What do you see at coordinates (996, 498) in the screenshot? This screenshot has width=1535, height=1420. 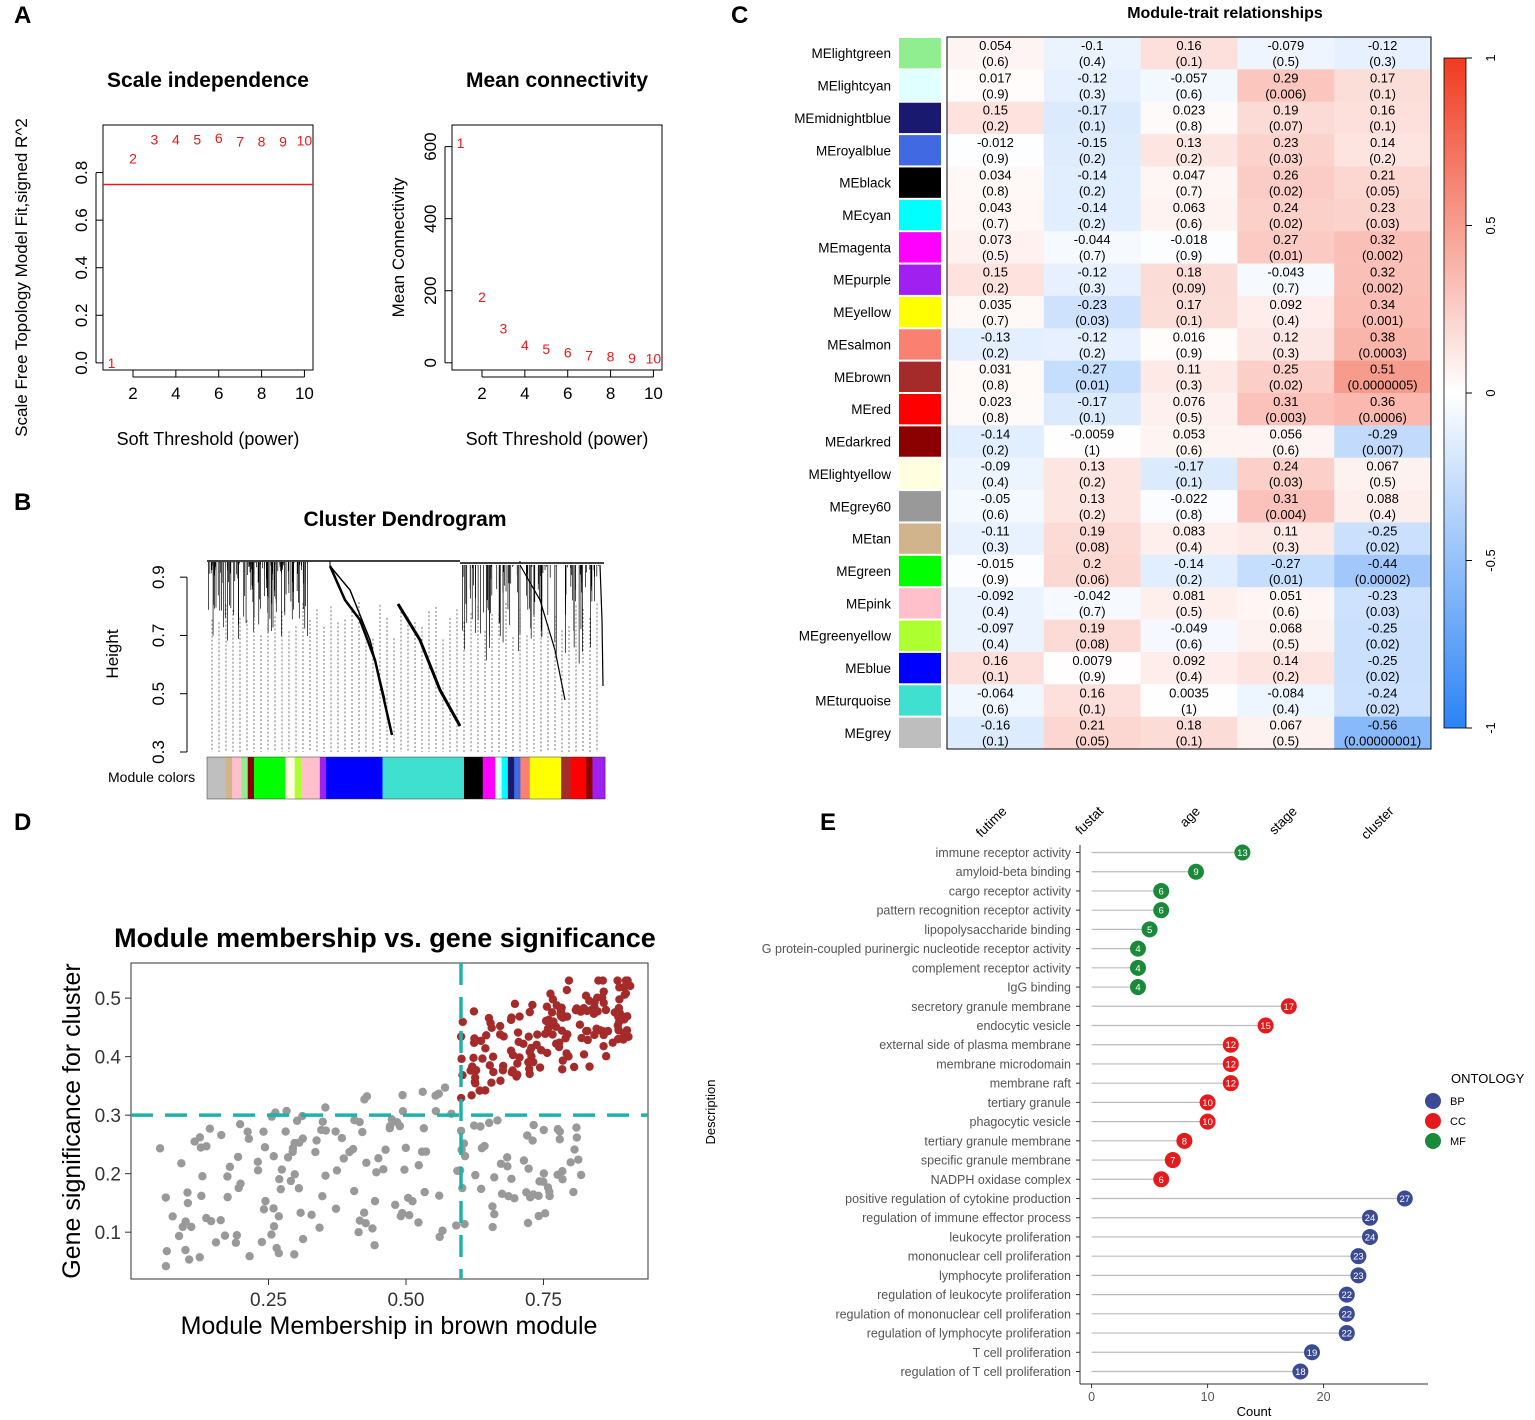 I see `cell-correlation: -0.05` at bounding box center [996, 498].